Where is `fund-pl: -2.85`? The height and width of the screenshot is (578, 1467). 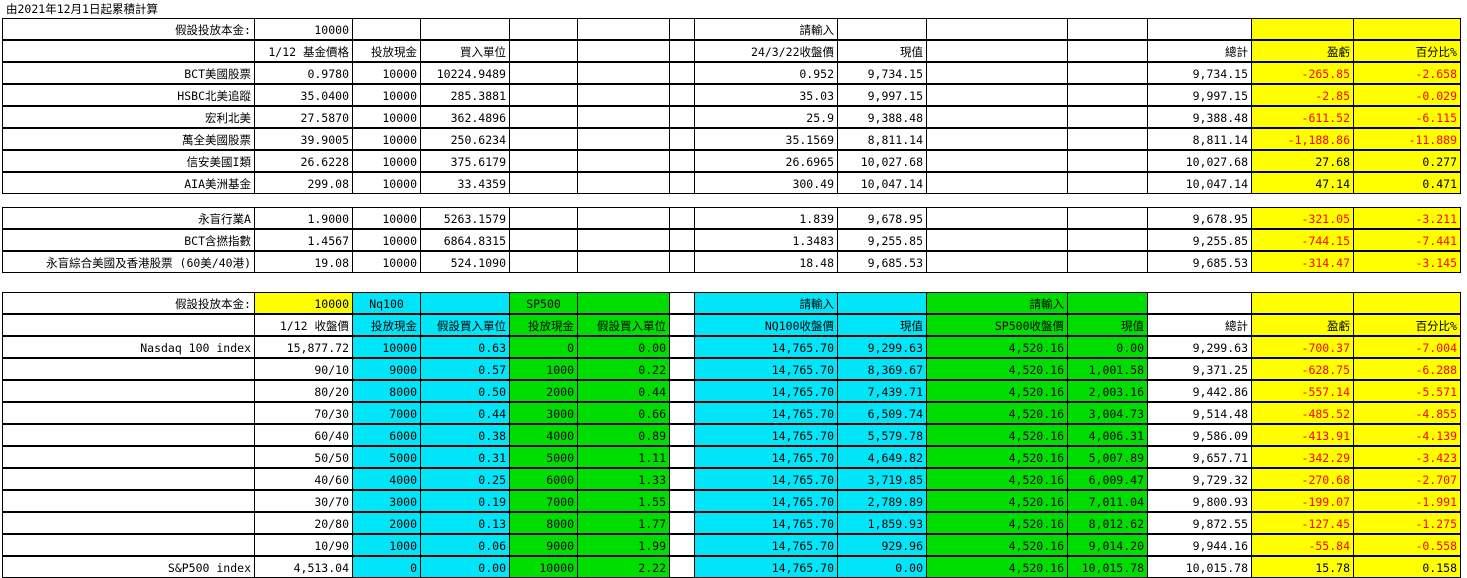
fund-pl: -2.85 is located at coordinates (1303, 95).